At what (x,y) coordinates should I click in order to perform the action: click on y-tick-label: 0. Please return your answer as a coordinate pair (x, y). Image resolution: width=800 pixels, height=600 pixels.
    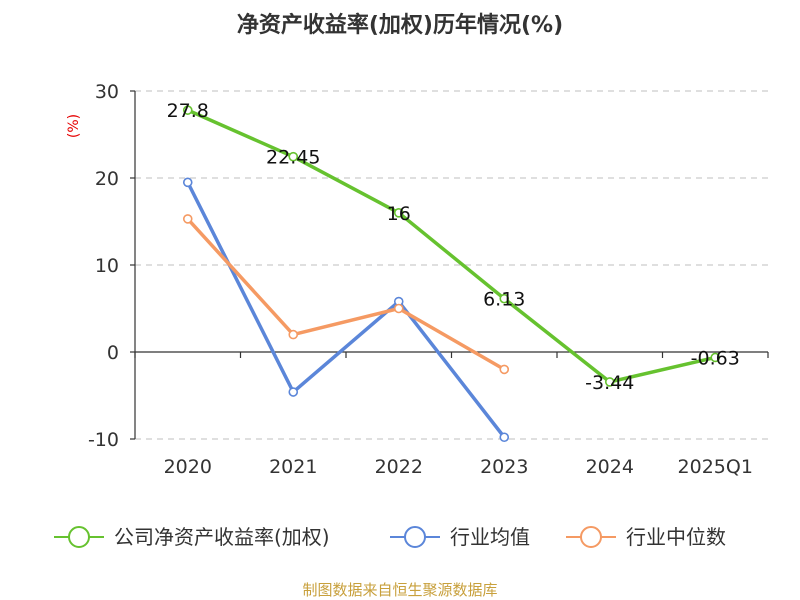
    Looking at the image, I should click on (113, 353).